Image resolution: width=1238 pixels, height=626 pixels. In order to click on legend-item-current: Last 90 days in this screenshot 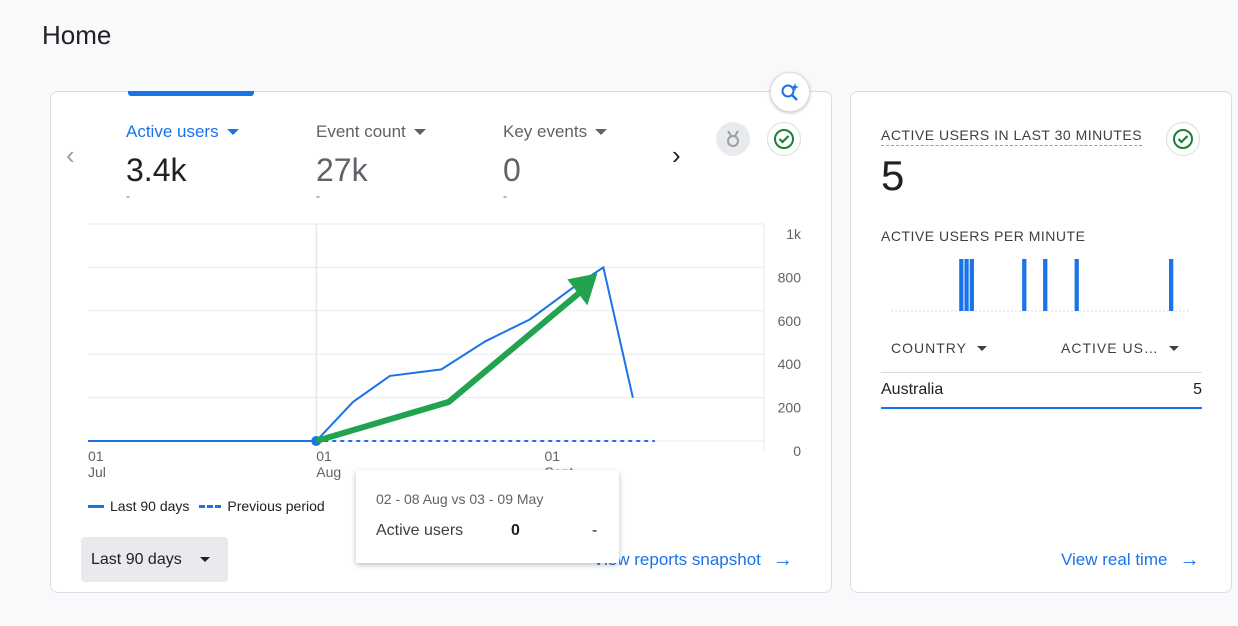, I will do `click(138, 506)`.